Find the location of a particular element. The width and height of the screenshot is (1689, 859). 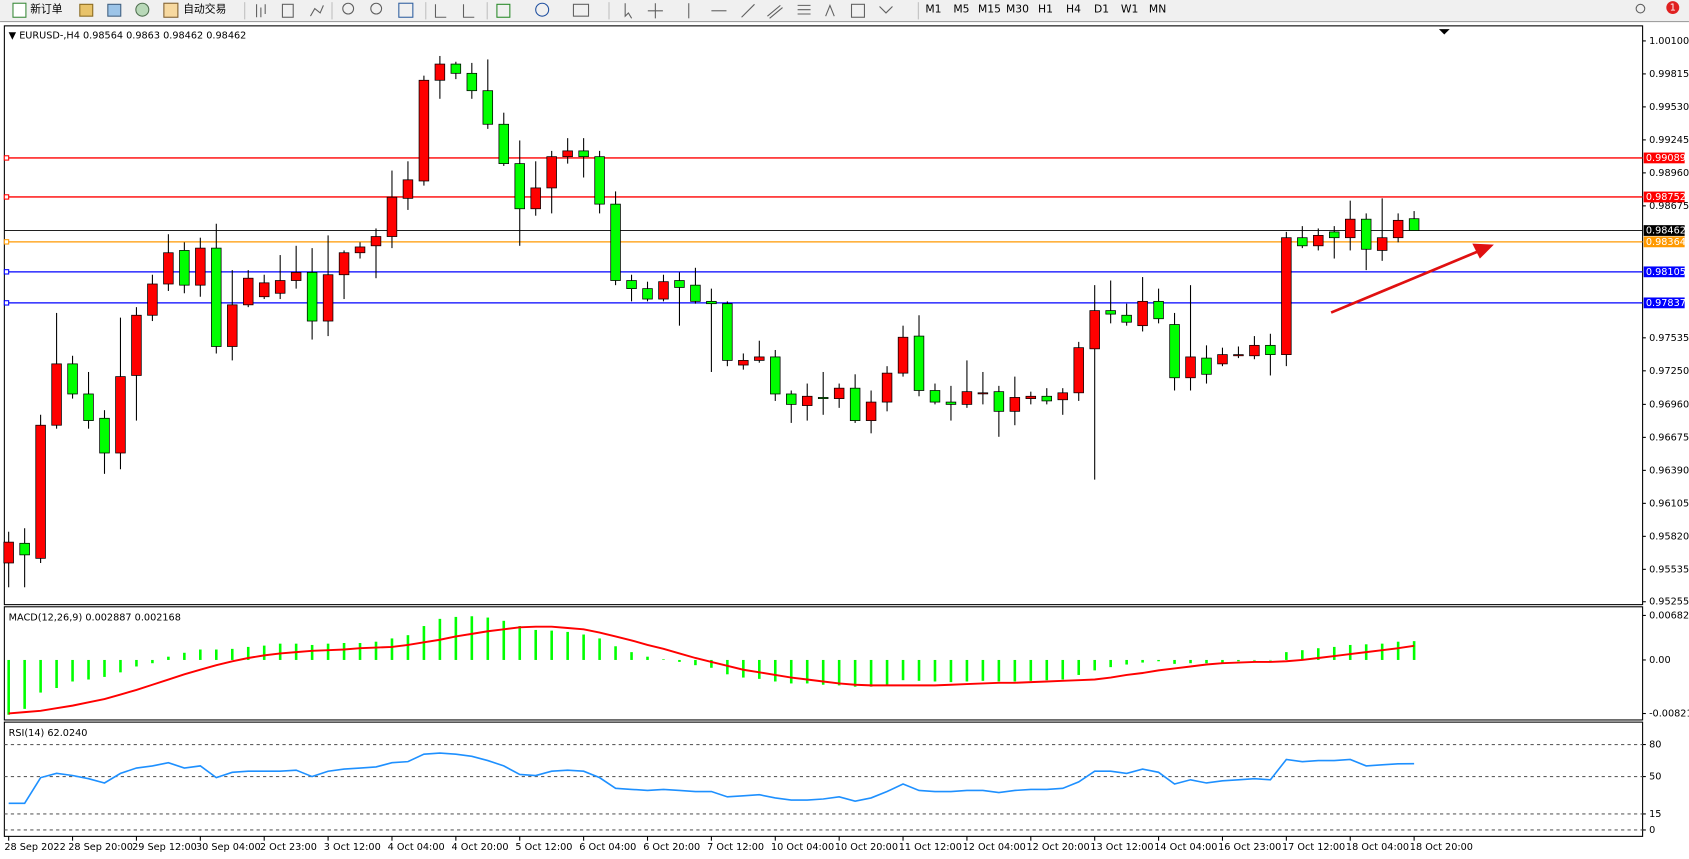

timeframe-button: M30 is located at coordinates (1017, 9).